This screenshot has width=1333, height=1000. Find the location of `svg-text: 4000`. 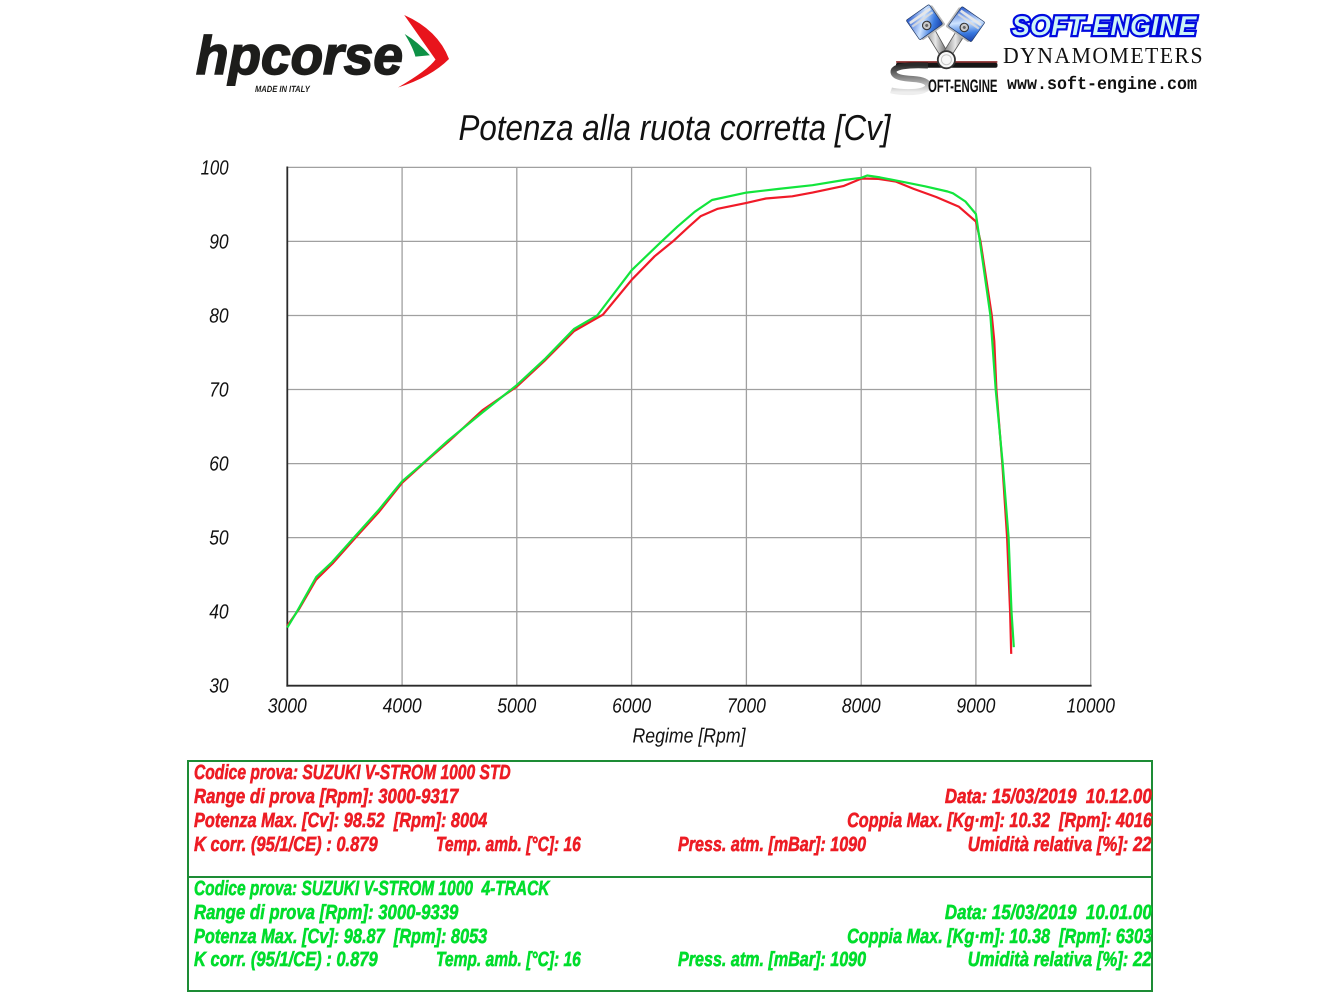

svg-text: 4000 is located at coordinates (403, 706).